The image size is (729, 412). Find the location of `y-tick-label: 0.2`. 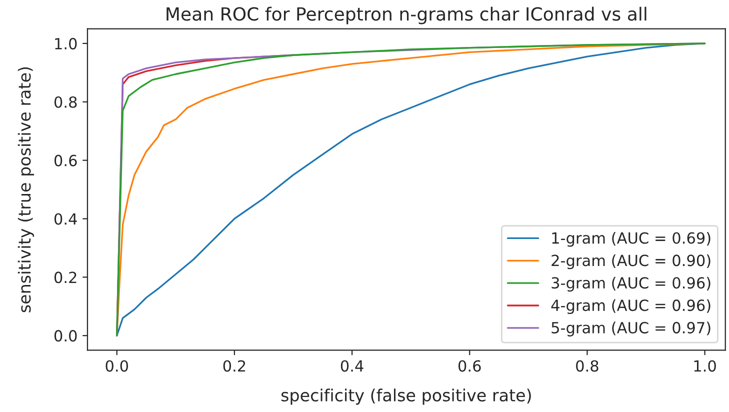

y-tick-label: 0.2 is located at coordinates (65, 278).